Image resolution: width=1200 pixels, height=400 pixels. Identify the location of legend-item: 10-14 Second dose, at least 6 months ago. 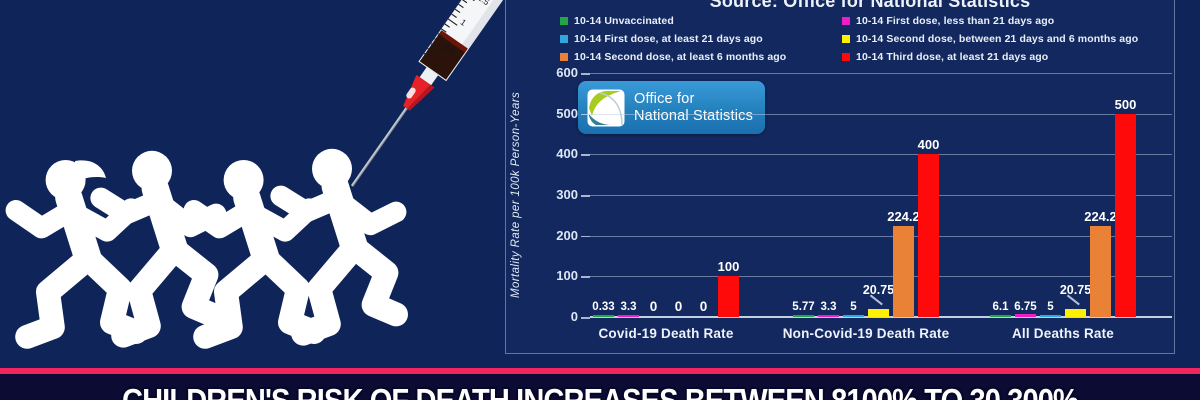
(673, 57).